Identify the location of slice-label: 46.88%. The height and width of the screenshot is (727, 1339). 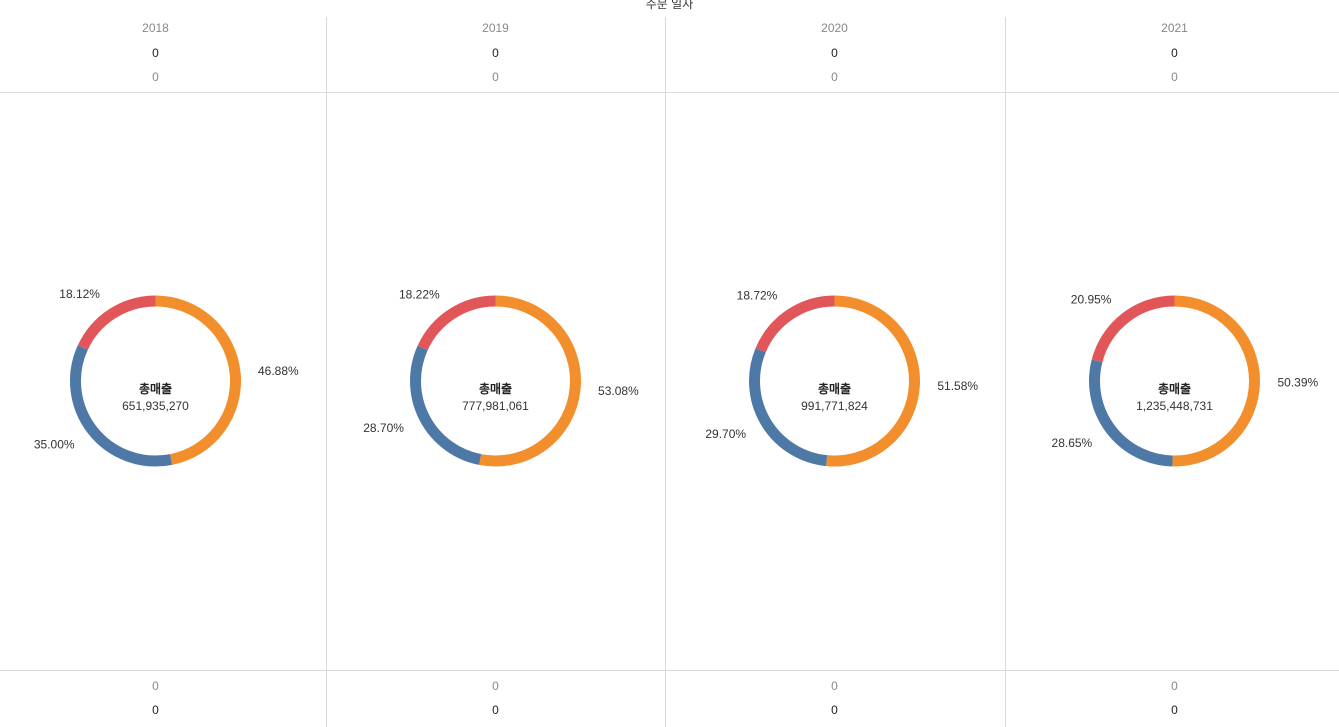
(278, 371).